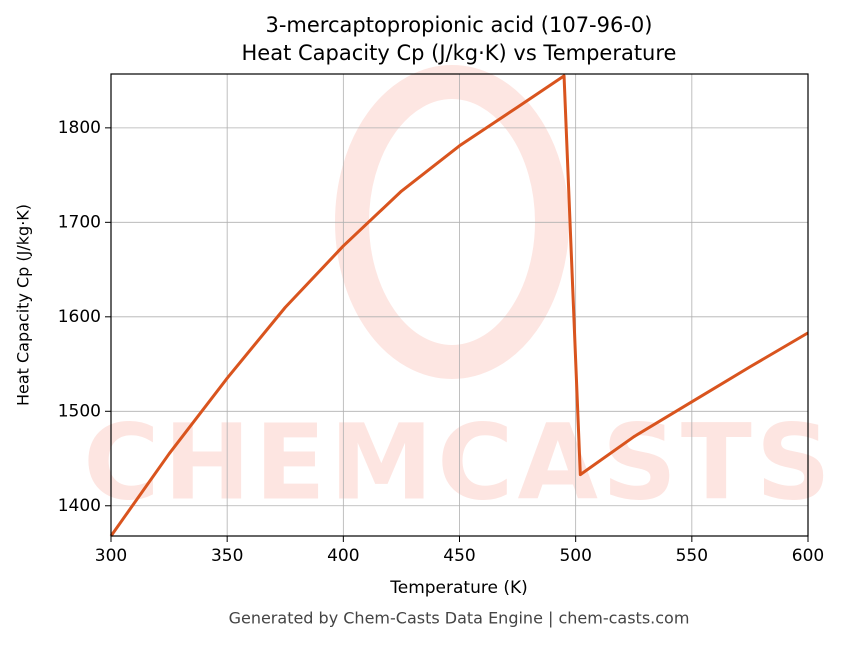 The height and width of the screenshot is (648, 843). I want to click on y-tick-label: 1700, so click(79, 222).